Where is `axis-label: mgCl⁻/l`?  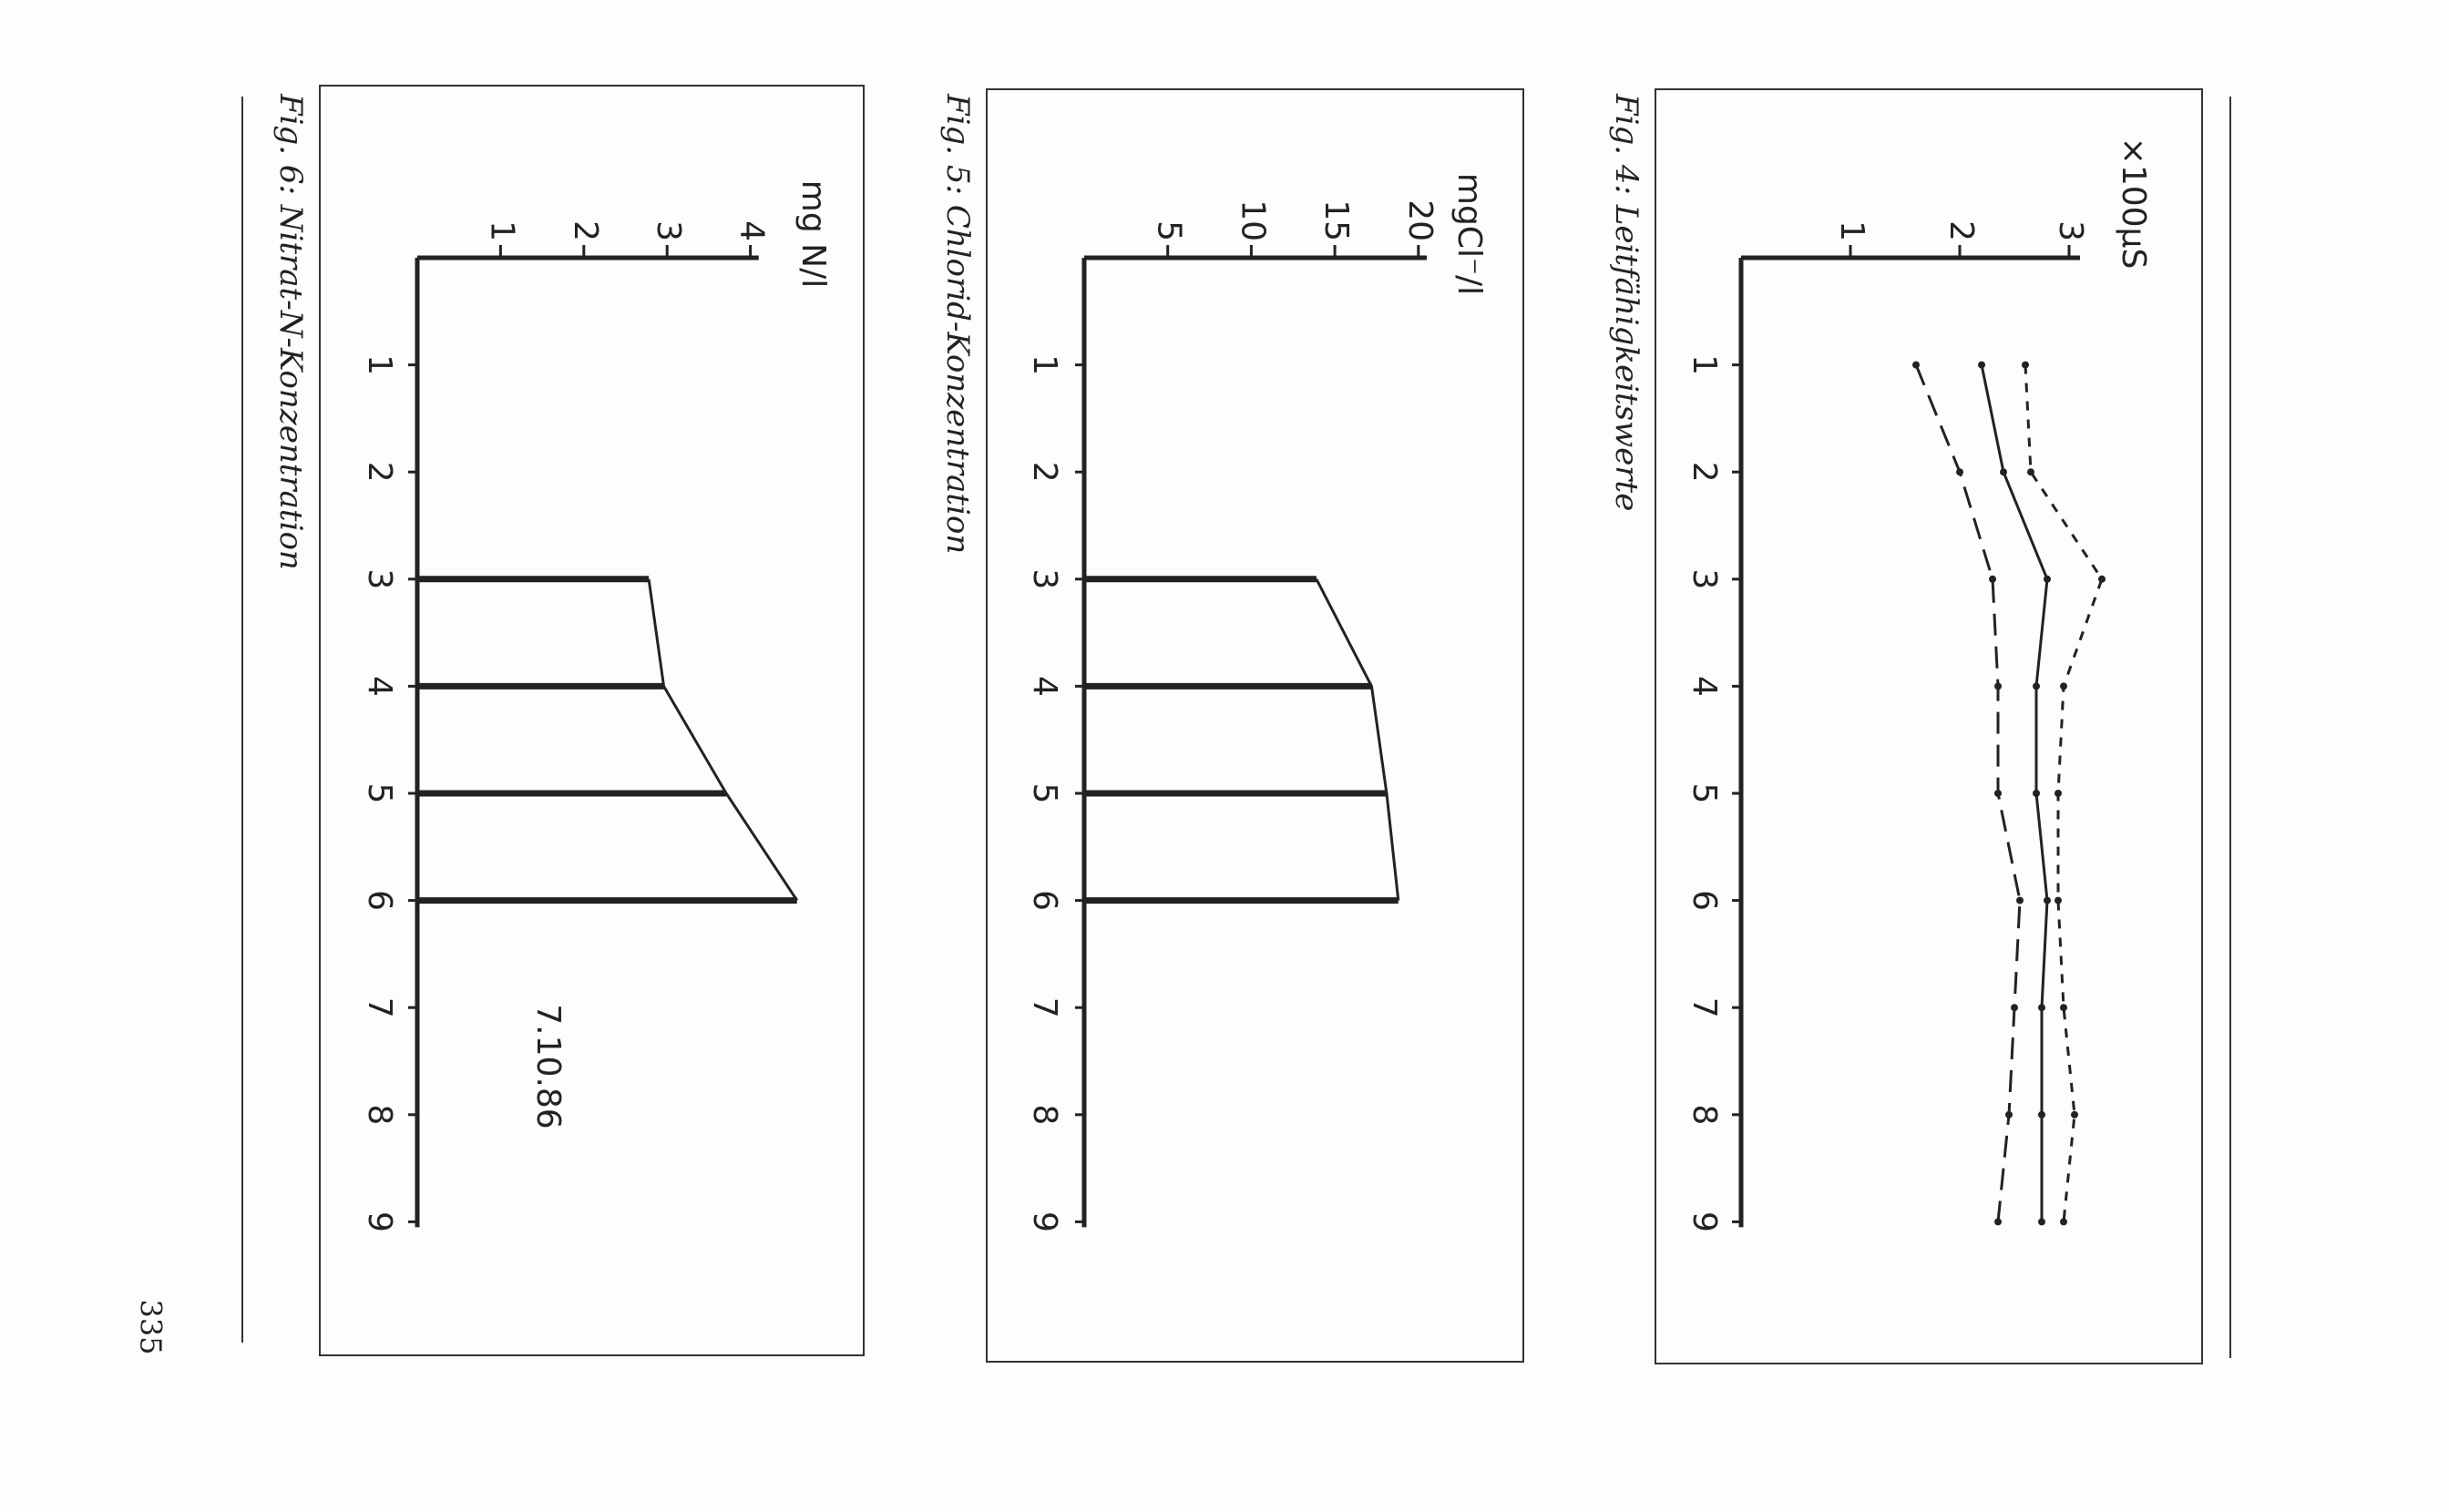 axis-label: mgCl⁻/l is located at coordinates (1469, 234).